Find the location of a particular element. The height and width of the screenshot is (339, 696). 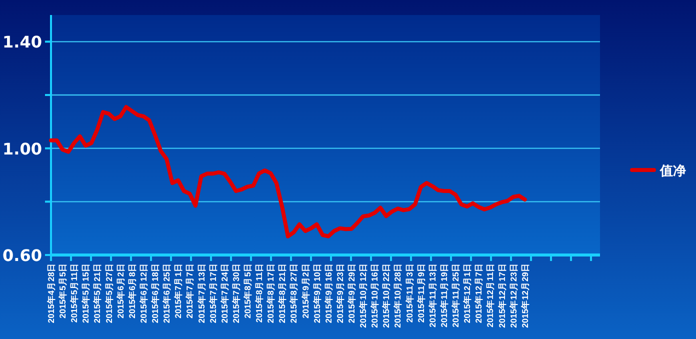

x-tick-label: 2015年12月1日 is located at coordinates (467, 293).